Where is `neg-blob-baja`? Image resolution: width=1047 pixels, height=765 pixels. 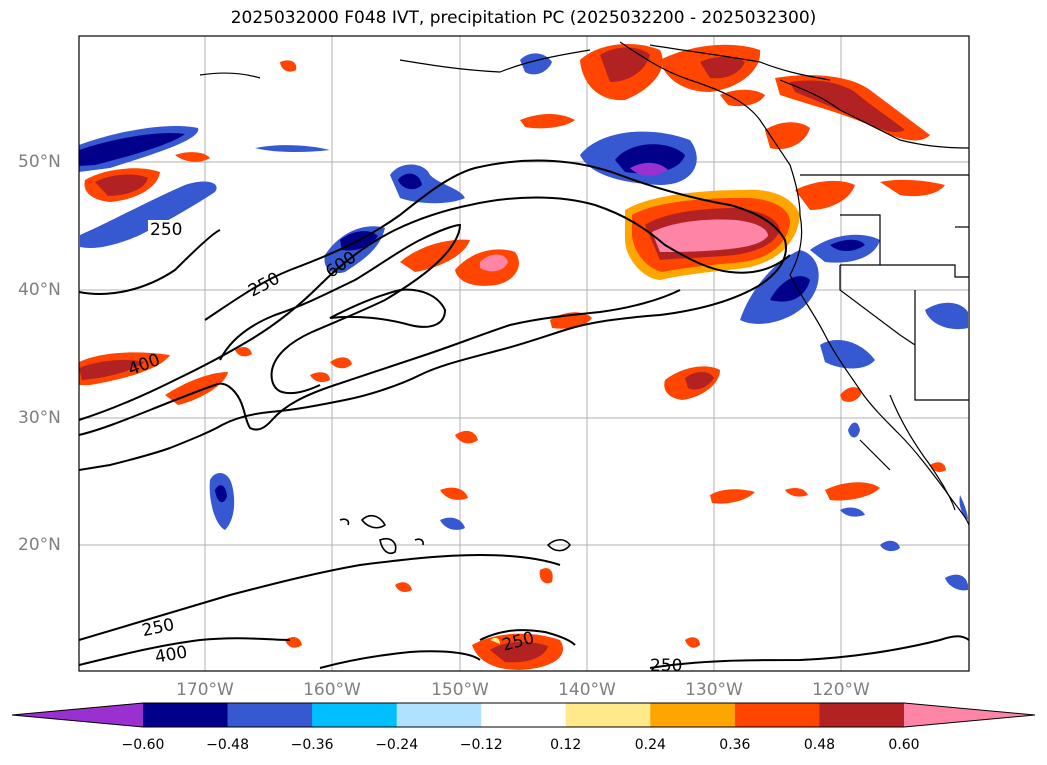
neg-blob-baja is located at coordinates (963, 507).